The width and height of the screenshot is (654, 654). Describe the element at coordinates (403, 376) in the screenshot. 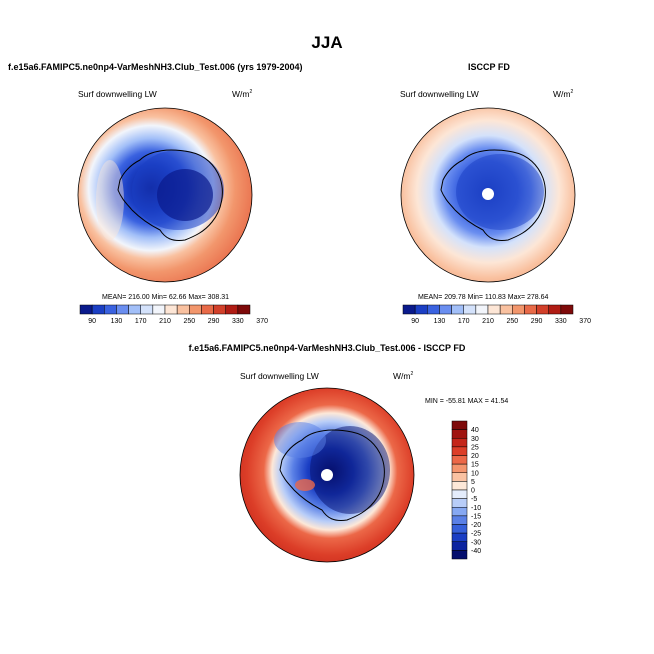

I see `diff-units-label: W/m2` at that location.